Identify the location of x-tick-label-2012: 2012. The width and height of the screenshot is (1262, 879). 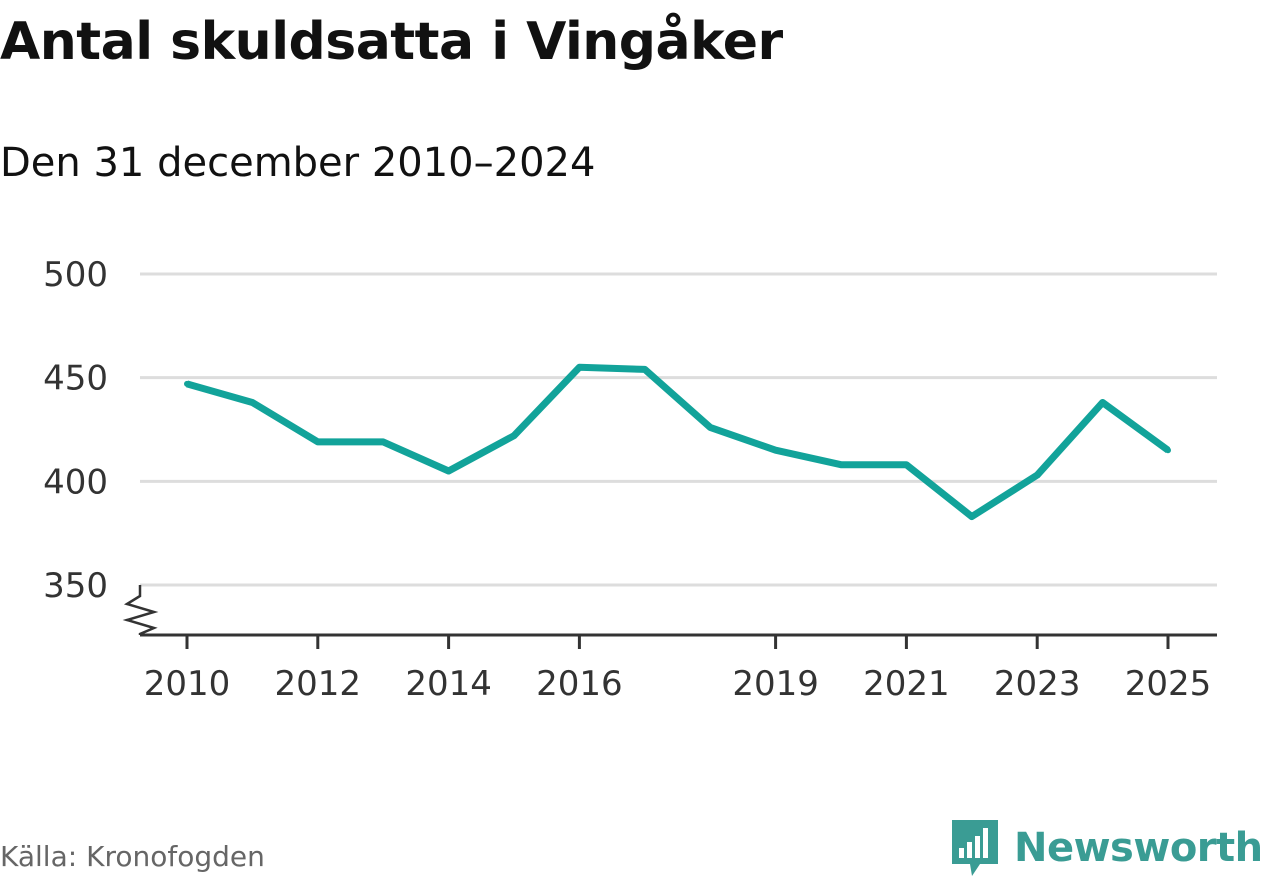
(318, 684).